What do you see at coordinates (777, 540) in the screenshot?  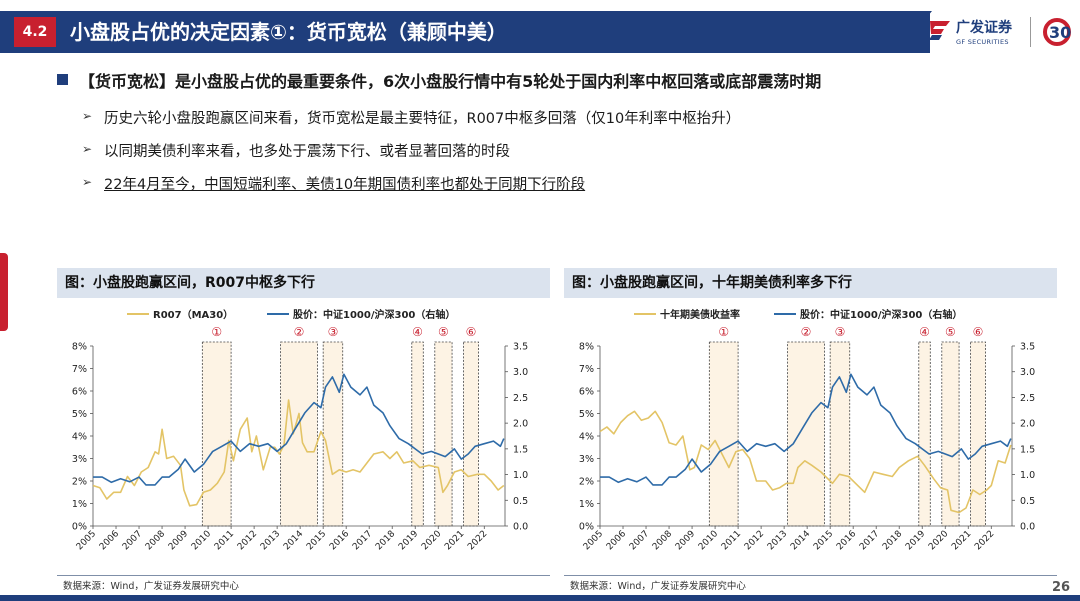 I see `x-tick-label: 2013` at bounding box center [777, 540].